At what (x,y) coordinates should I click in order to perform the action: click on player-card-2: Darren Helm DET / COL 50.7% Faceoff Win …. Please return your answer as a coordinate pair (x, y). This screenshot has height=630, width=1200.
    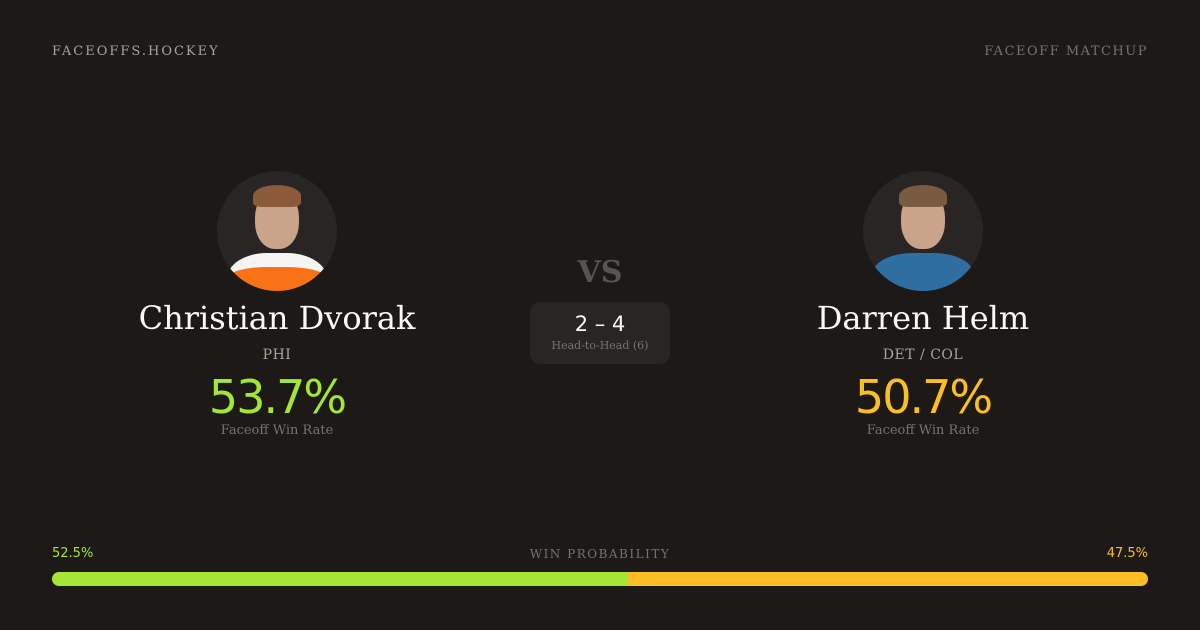
    Looking at the image, I should click on (923, 304).